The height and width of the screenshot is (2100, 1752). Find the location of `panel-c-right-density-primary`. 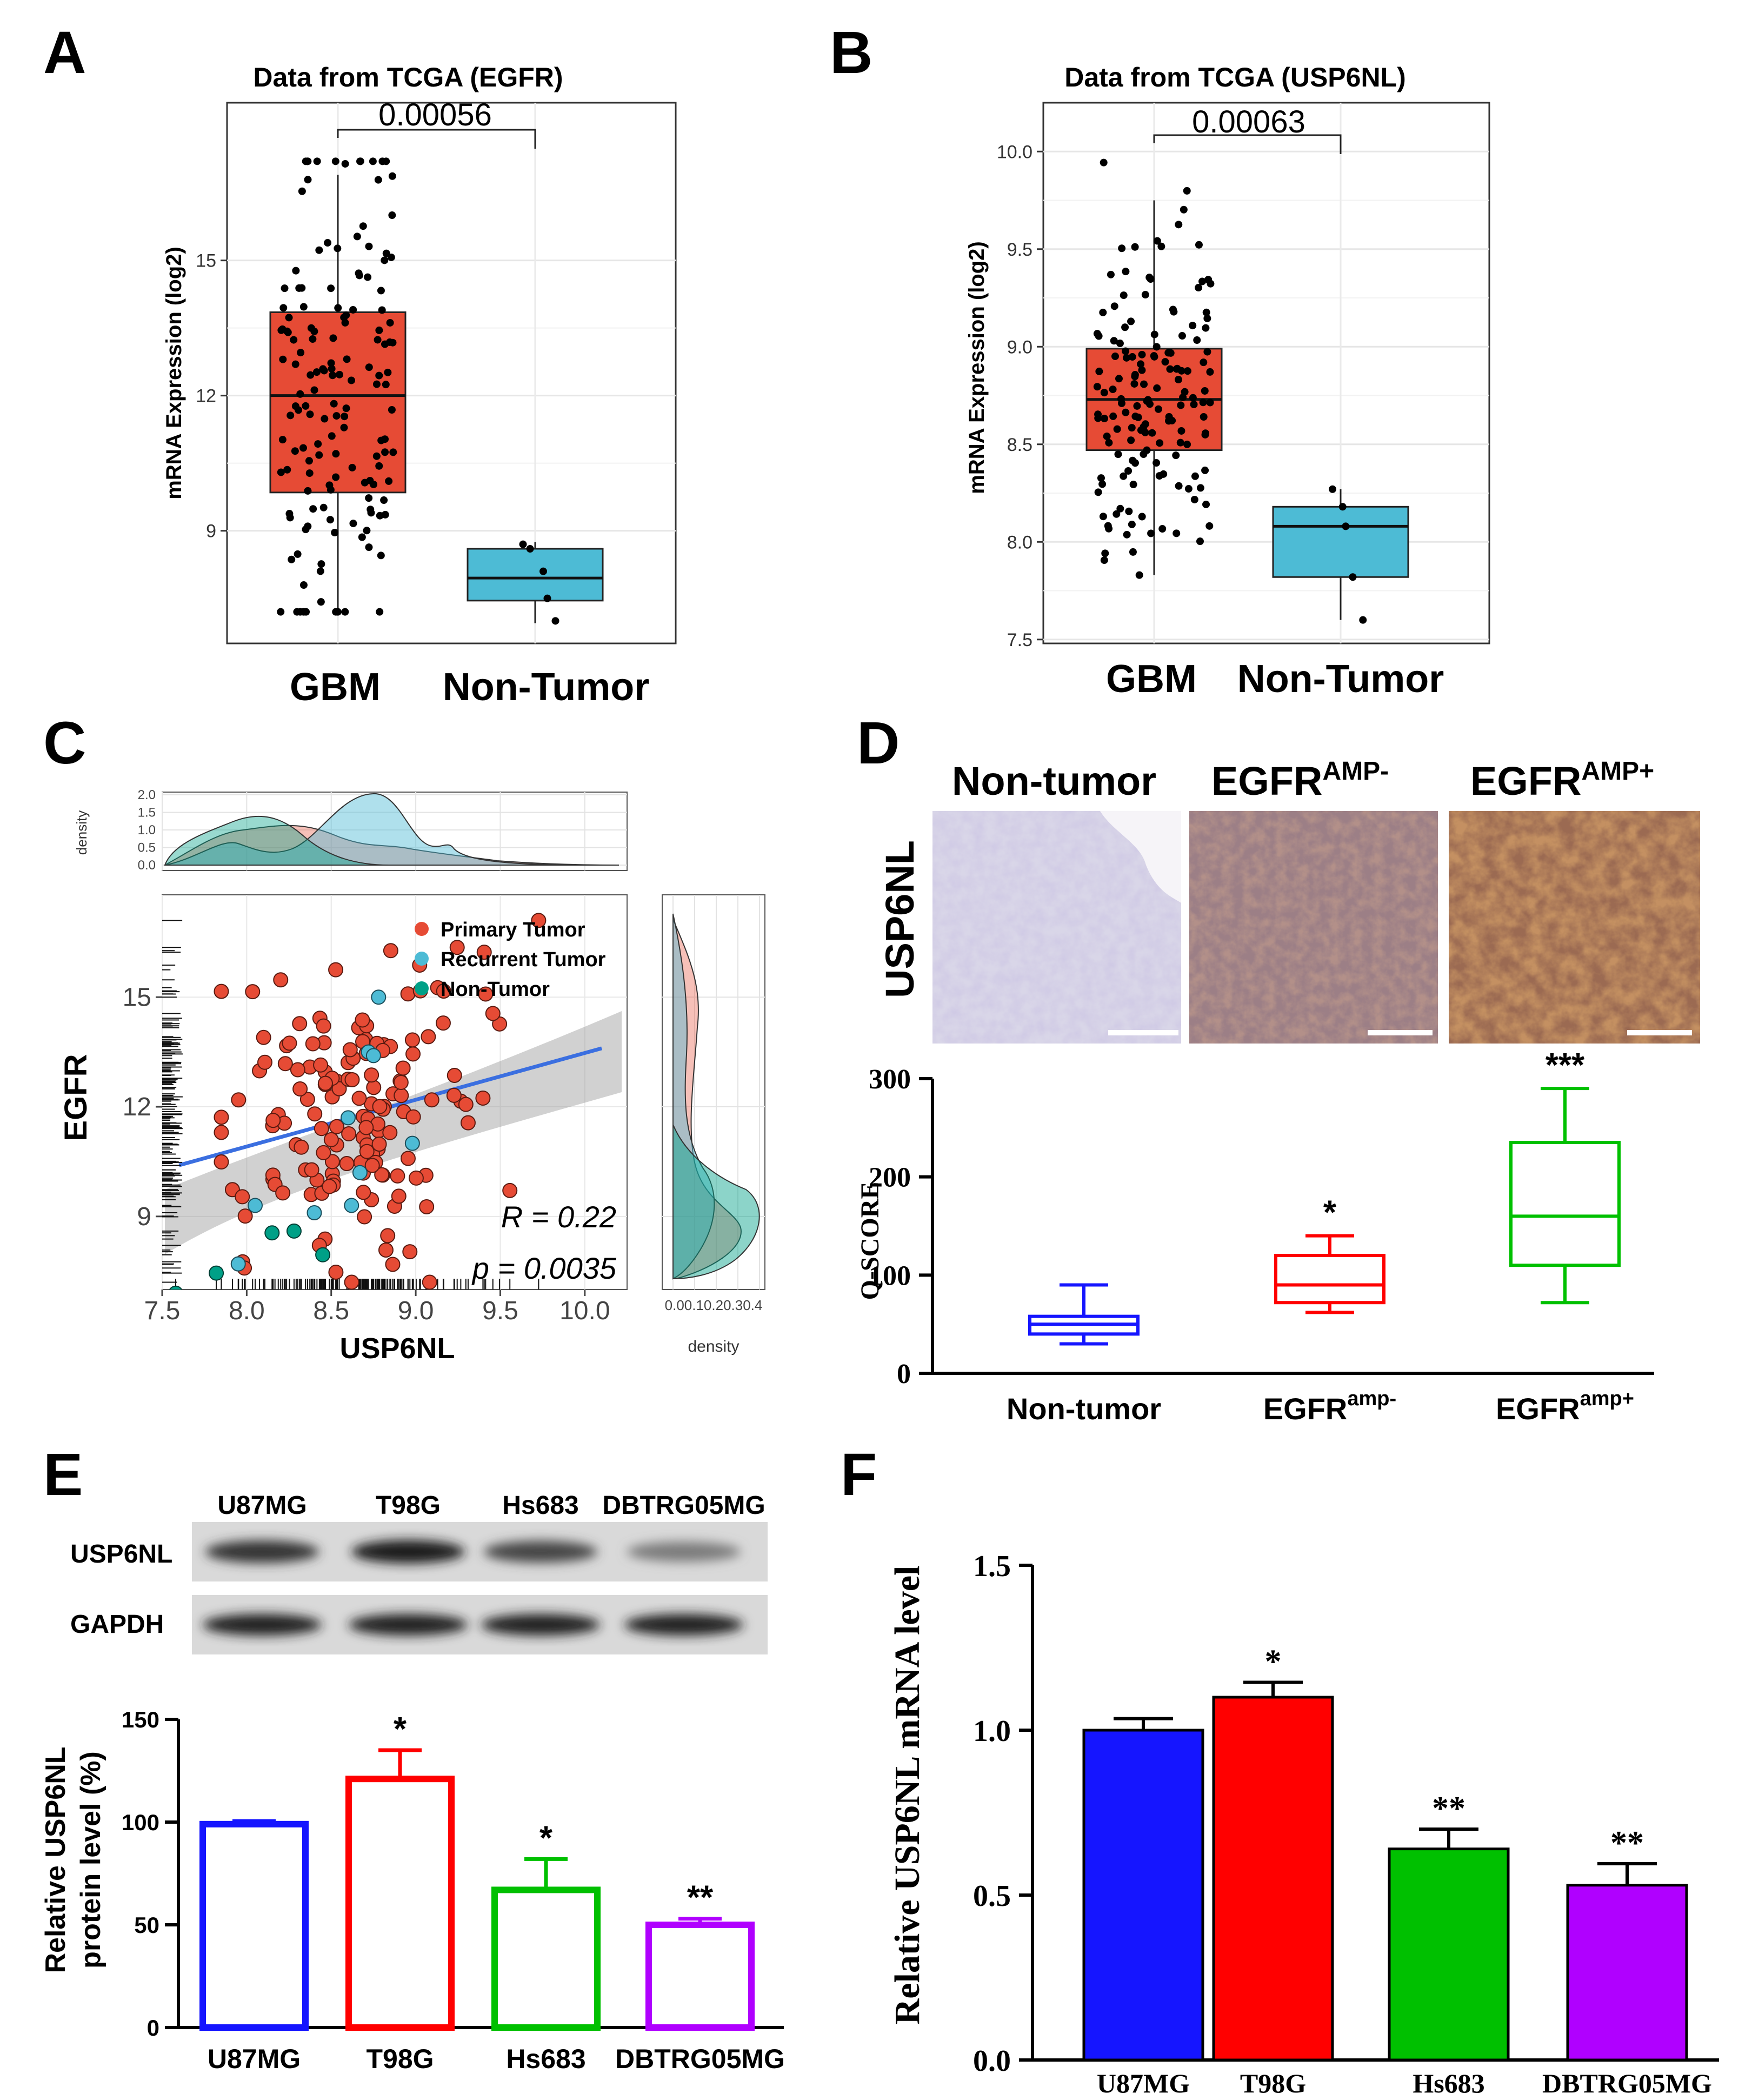

panel-c-right-density-primary is located at coordinates (707, 1099).